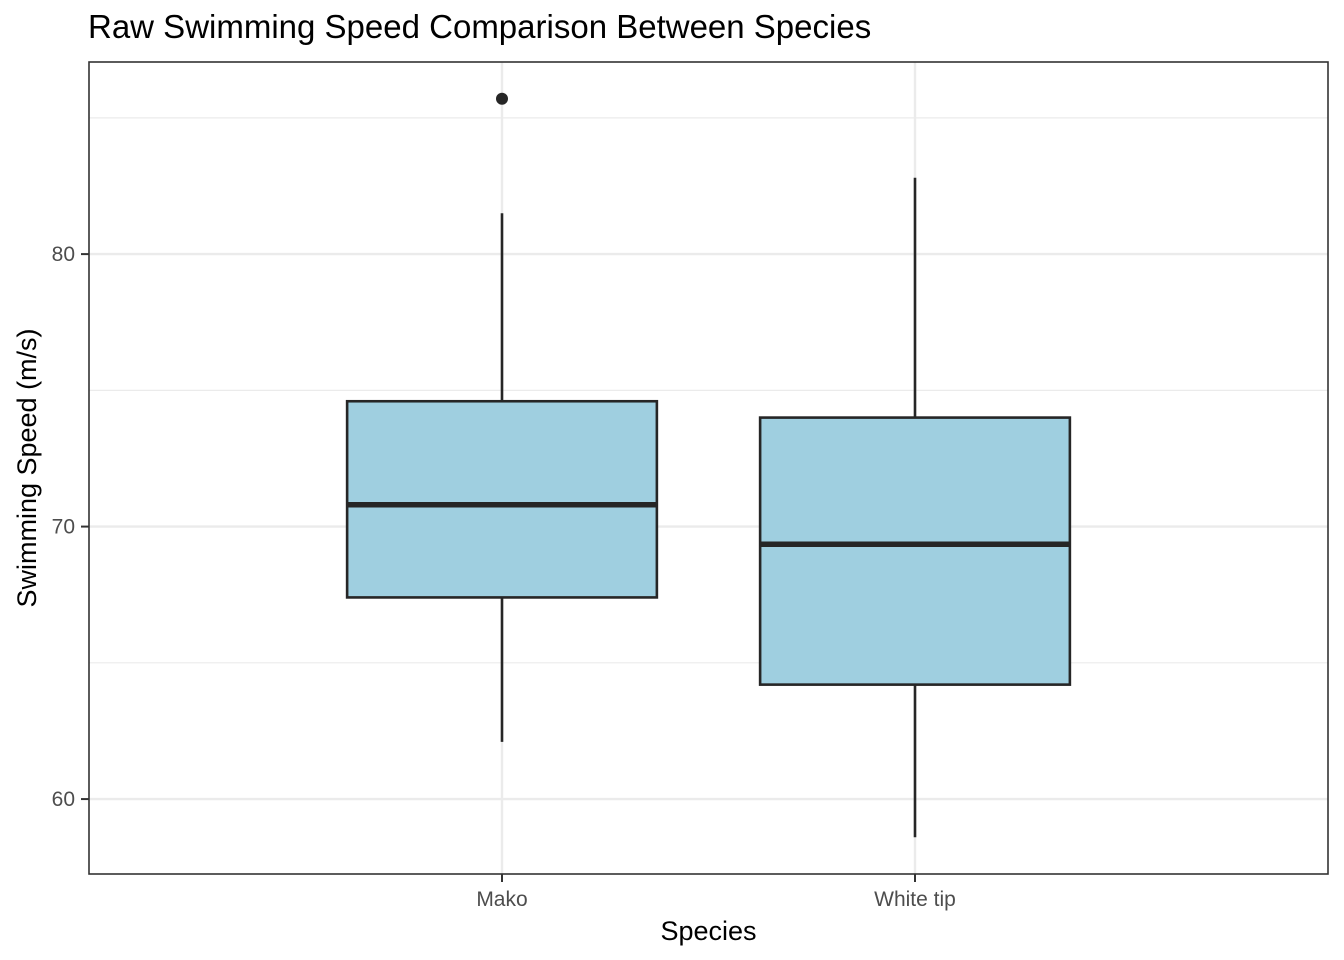  What do you see at coordinates (63, 527) in the screenshot?
I see `y-tick-label: 70` at bounding box center [63, 527].